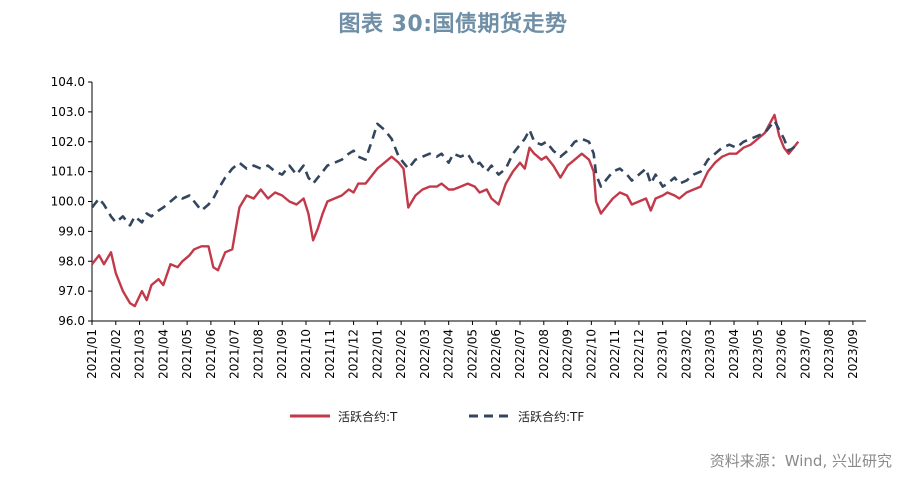  Describe the element at coordinates (453, 24) in the screenshot. I see `page-title: 图表 30:国债期货走势` at that location.